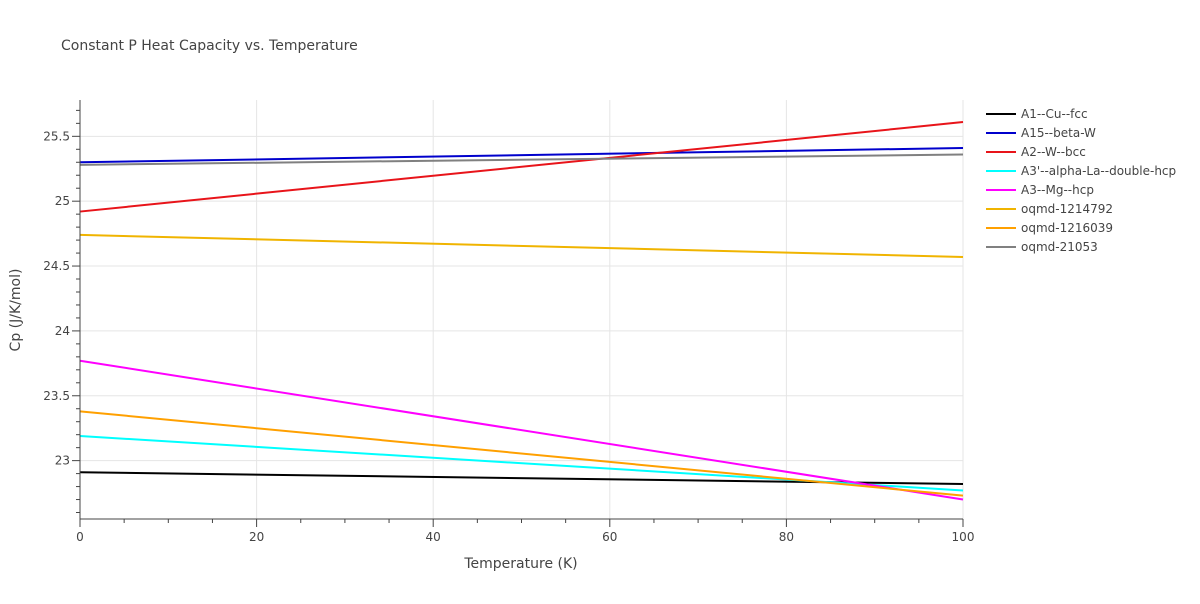  I want to click on legend-item: A3--Mg--hcp, so click(1040, 190).